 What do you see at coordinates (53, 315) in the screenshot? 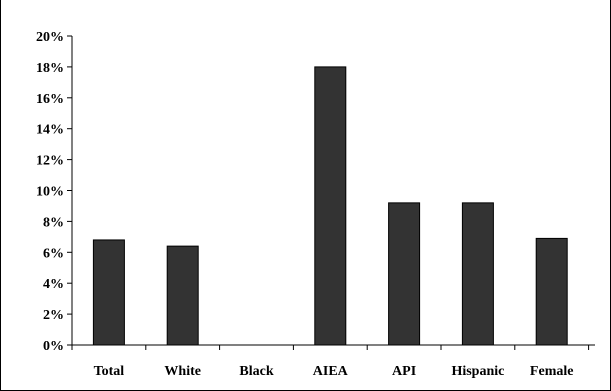
I see `y-tick-label: 2%` at bounding box center [53, 315].